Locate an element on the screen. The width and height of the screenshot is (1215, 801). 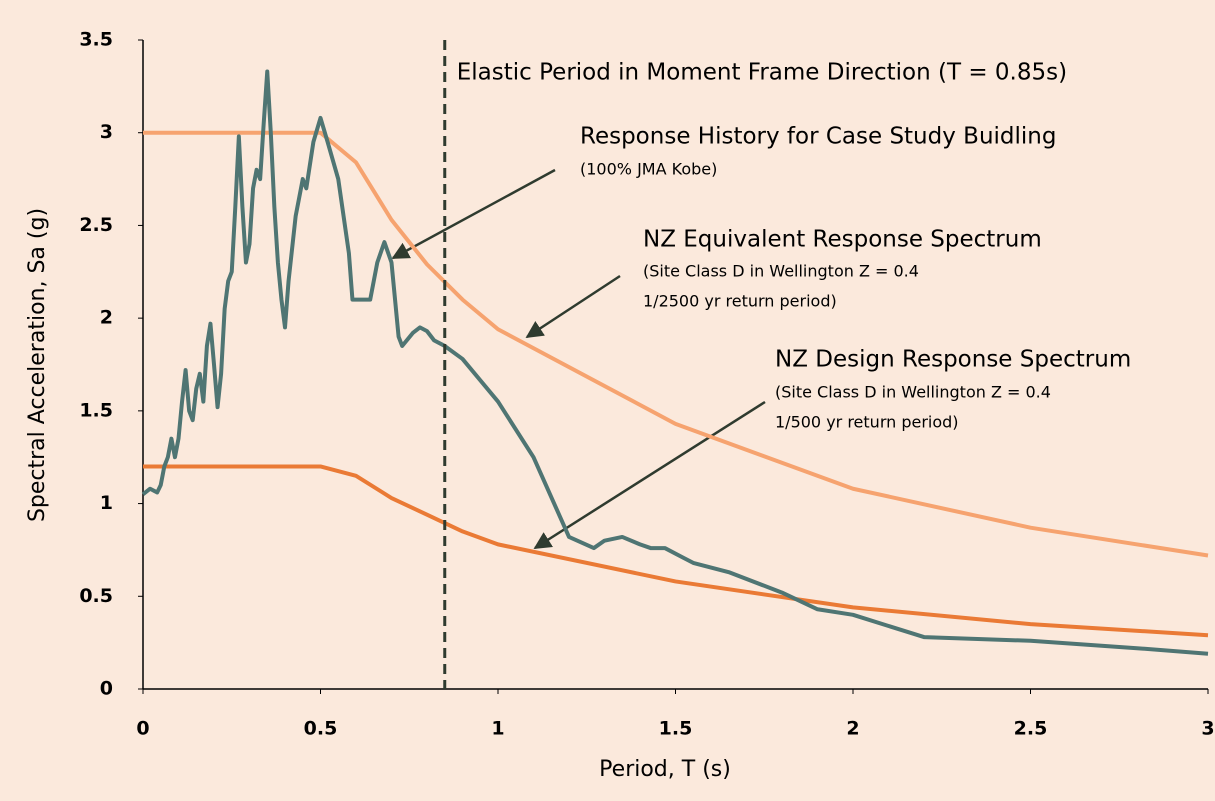
annotation-note: (100% JMA Kobe) is located at coordinates (648, 169).